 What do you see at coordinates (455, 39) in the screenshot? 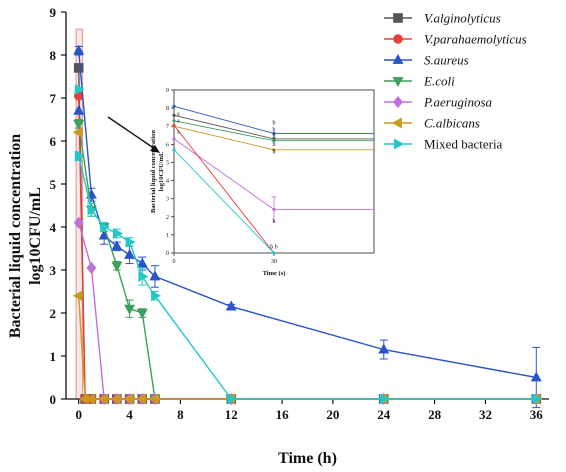
I see `legend-item: V.parahaemolyticus` at bounding box center [455, 39].